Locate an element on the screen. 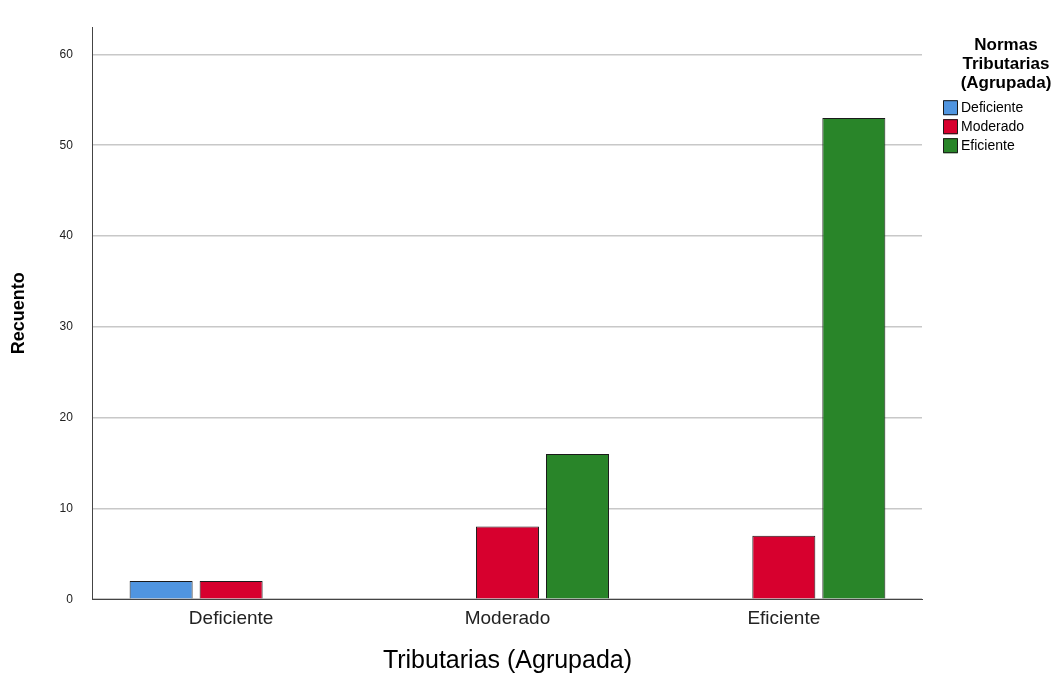  y-tick-label: 10 is located at coordinates (66, 507).